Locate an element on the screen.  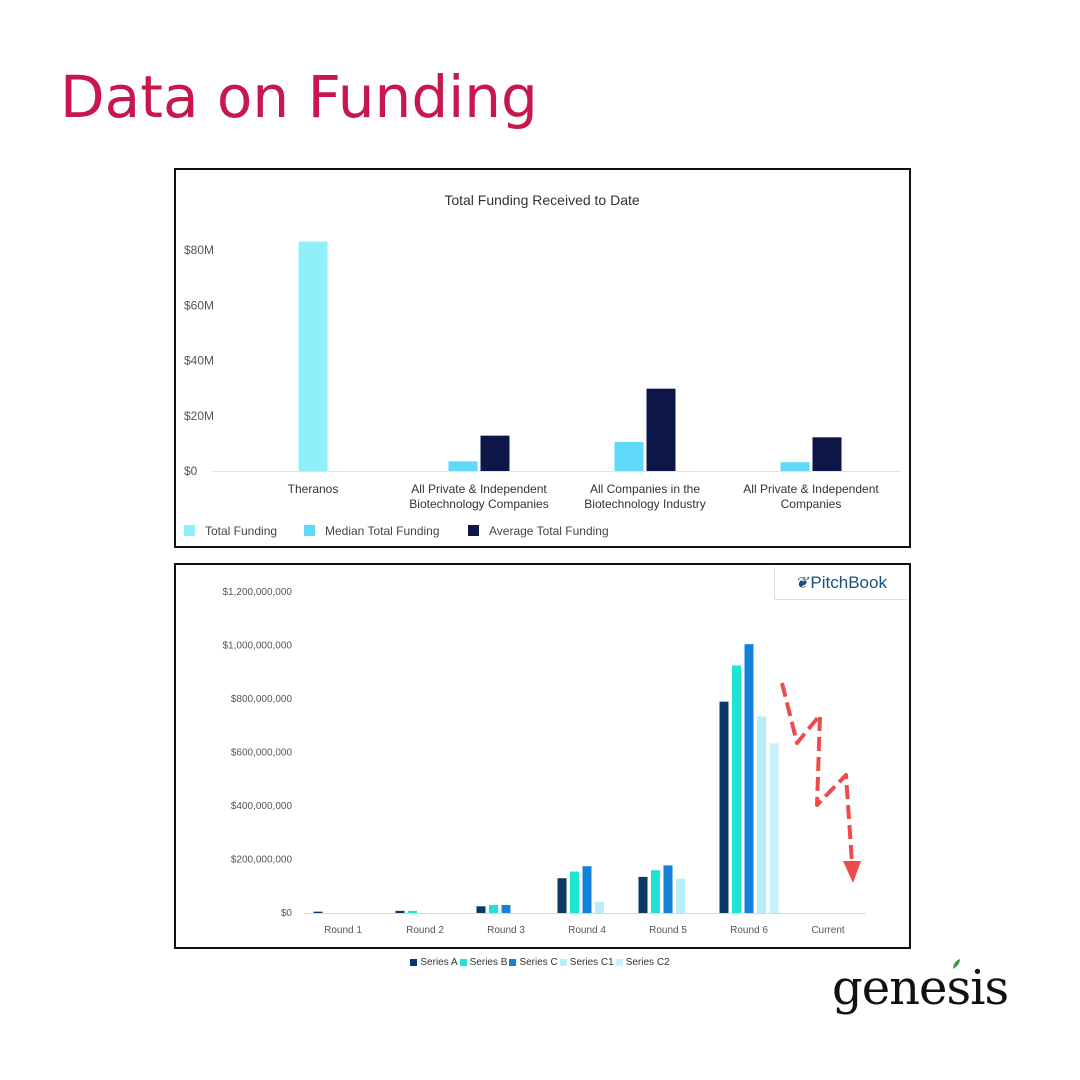
chart2-legend-label: Series C is located at coordinates (538, 962).